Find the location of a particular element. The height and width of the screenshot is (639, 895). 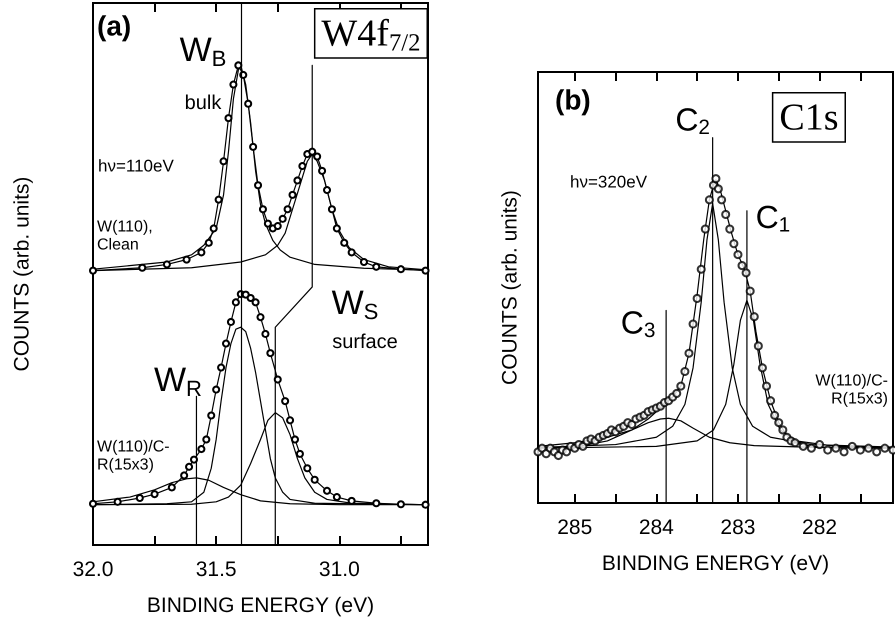

x-tick-label: 284 is located at coordinates (656, 527).